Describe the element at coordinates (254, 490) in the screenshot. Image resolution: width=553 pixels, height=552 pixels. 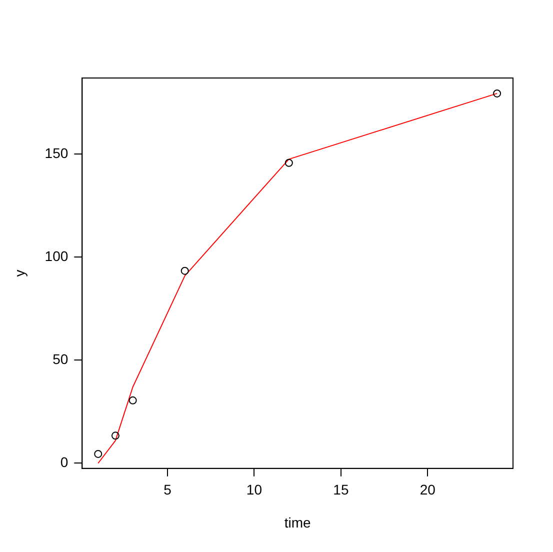
I see `x-tick-label: 10` at that location.